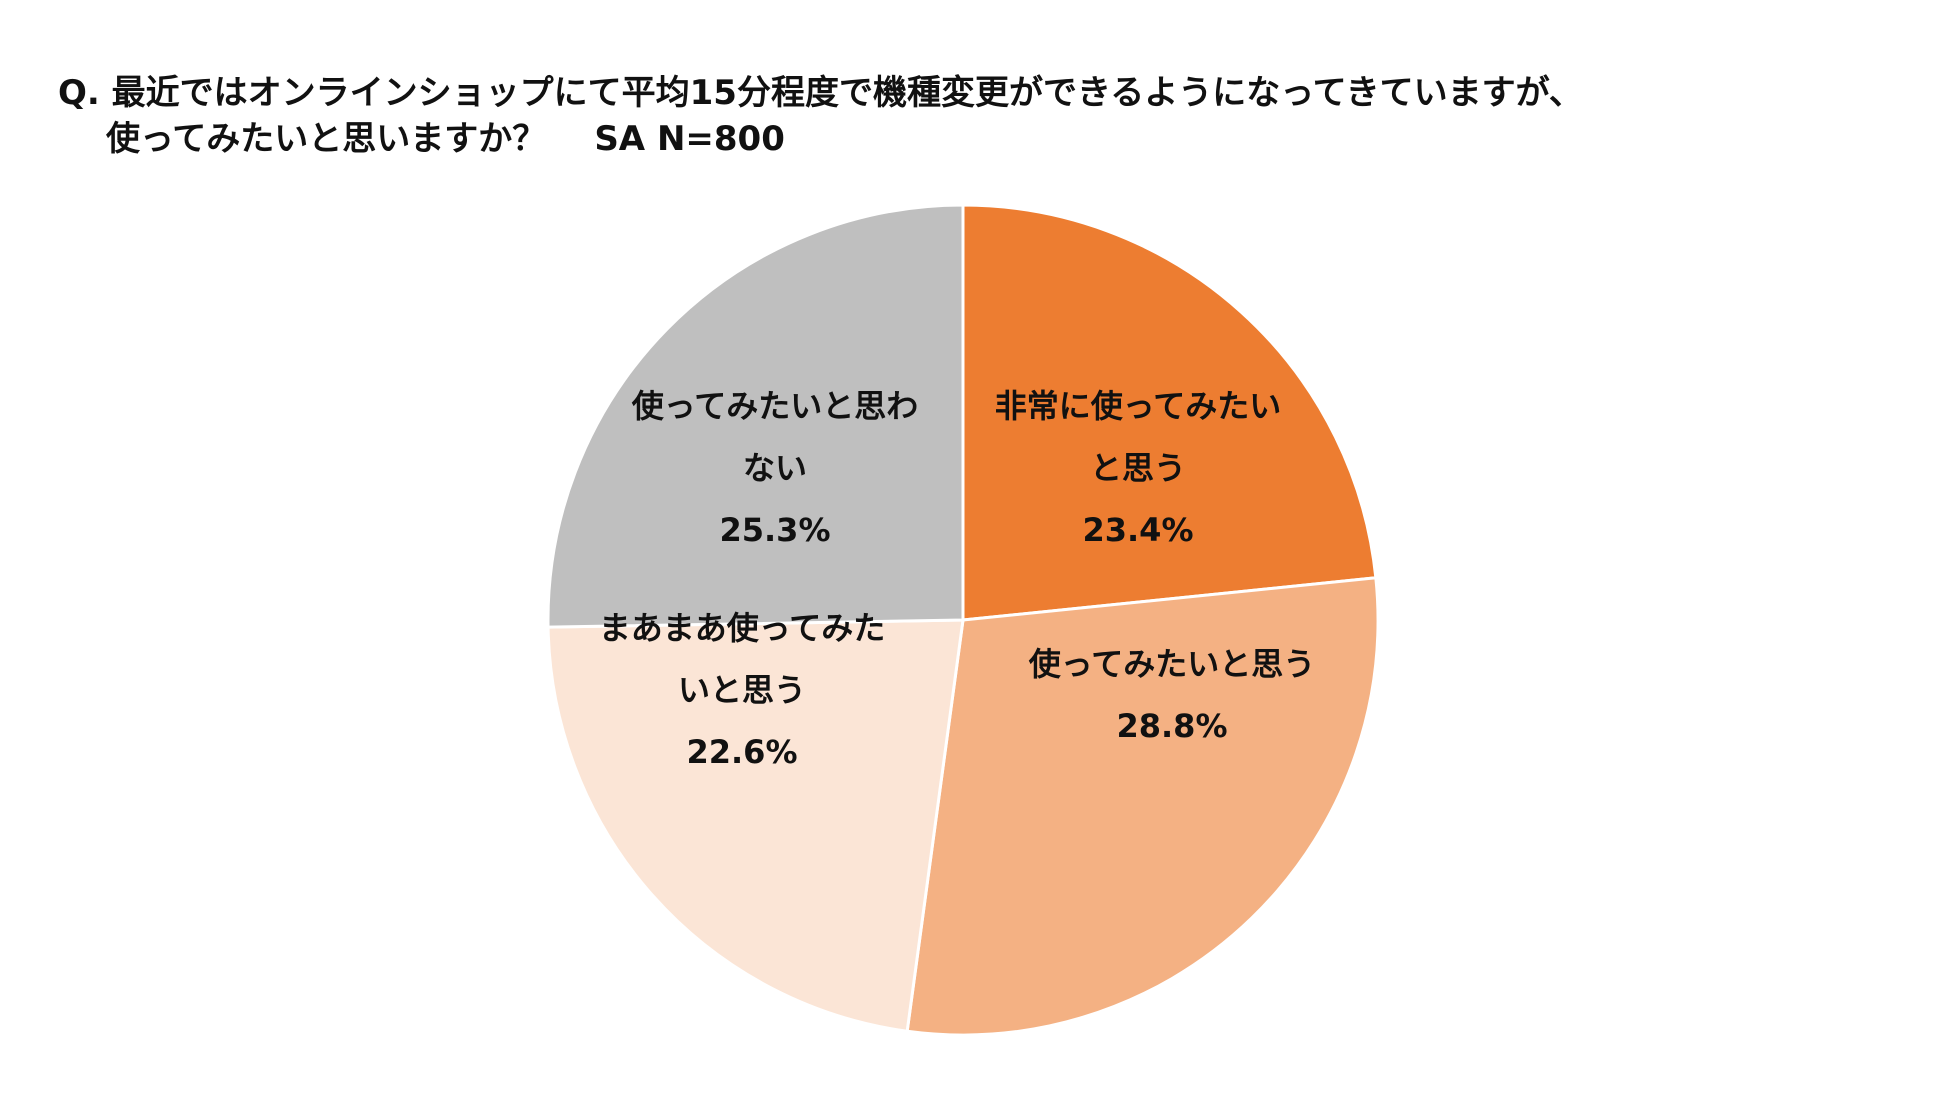 The width and height of the screenshot is (1950, 1097). What do you see at coordinates (1138, 406) in the screenshot?
I see `slice-category-label-1: 非常に使ってみたい` at bounding box center [1138, 406].